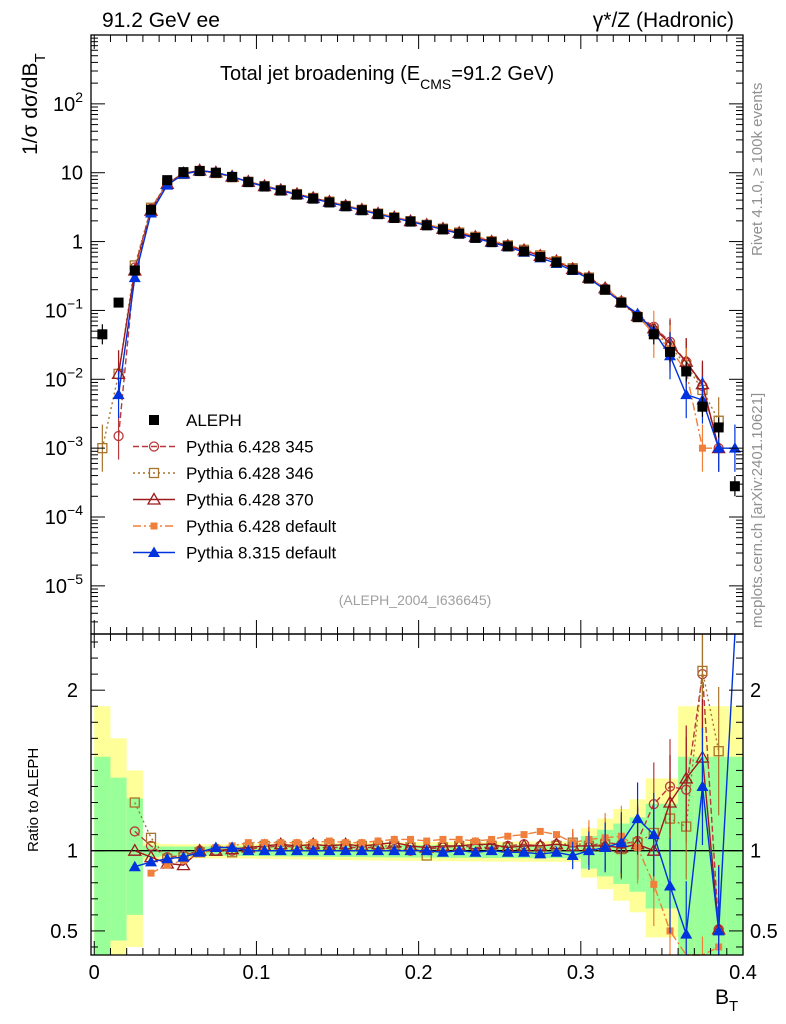 The height and width of the screenshot is (1024, 786). What do you see at coordinates (257, 973) in the screenshot?
I see `x-tick-label: 0.1` at bounding box center [257, 973].